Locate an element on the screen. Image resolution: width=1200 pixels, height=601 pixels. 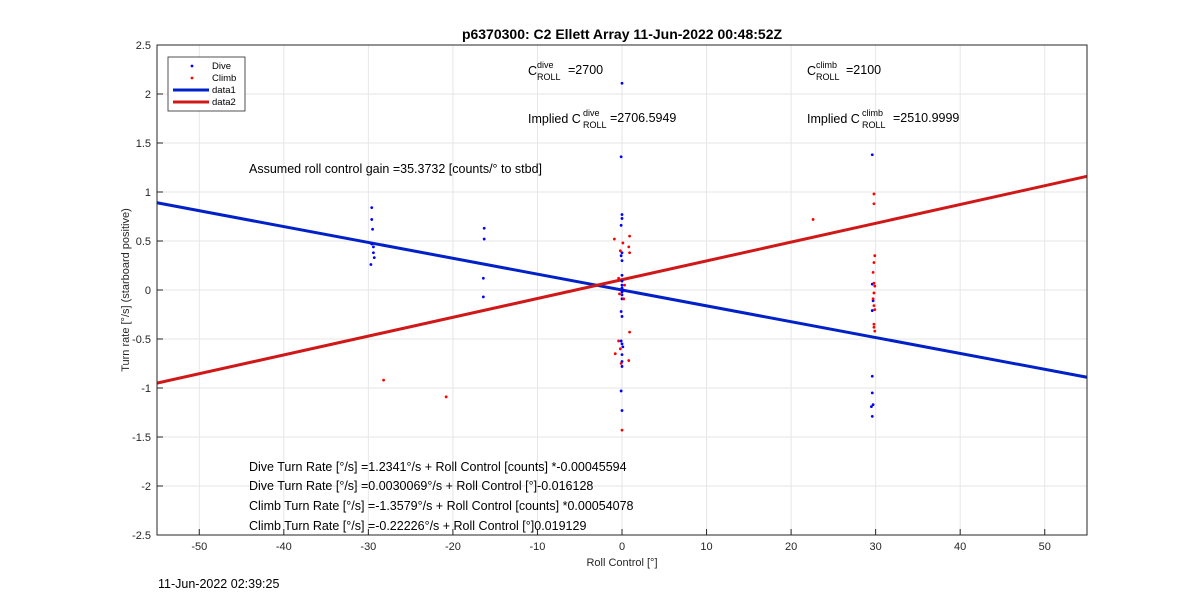
y-tick-label: 2 is located at coordinates (148, 95).